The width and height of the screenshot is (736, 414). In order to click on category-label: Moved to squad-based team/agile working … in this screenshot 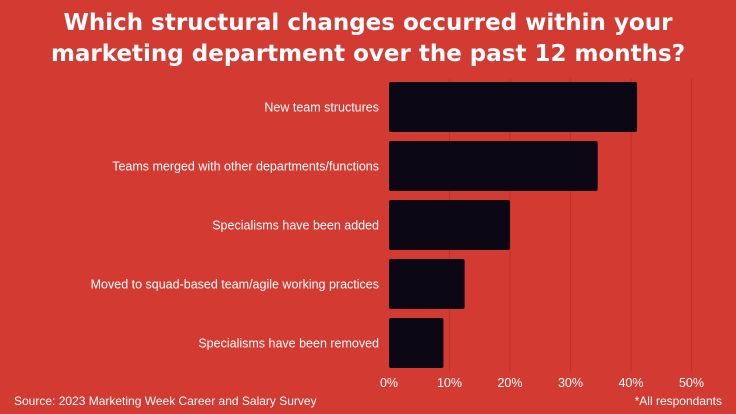, I will do `click(235, 285)`.